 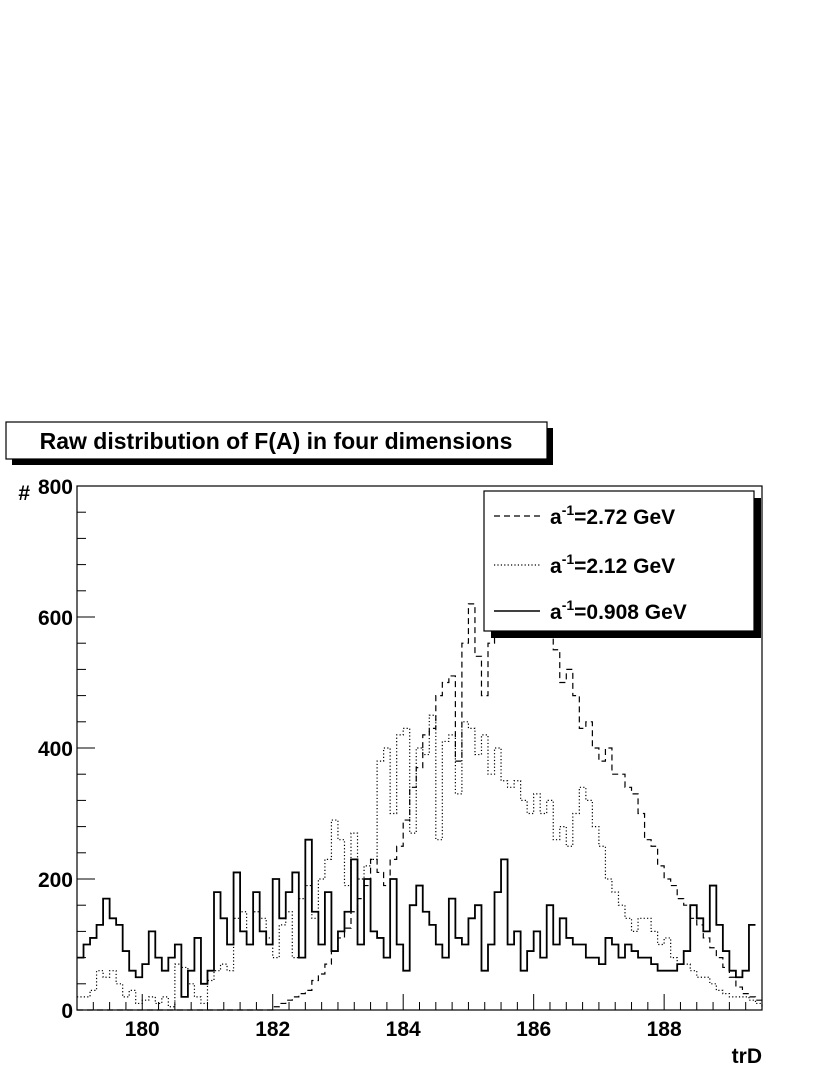 I want to click on y-tick-label: 200, so click(x=55, y=880).